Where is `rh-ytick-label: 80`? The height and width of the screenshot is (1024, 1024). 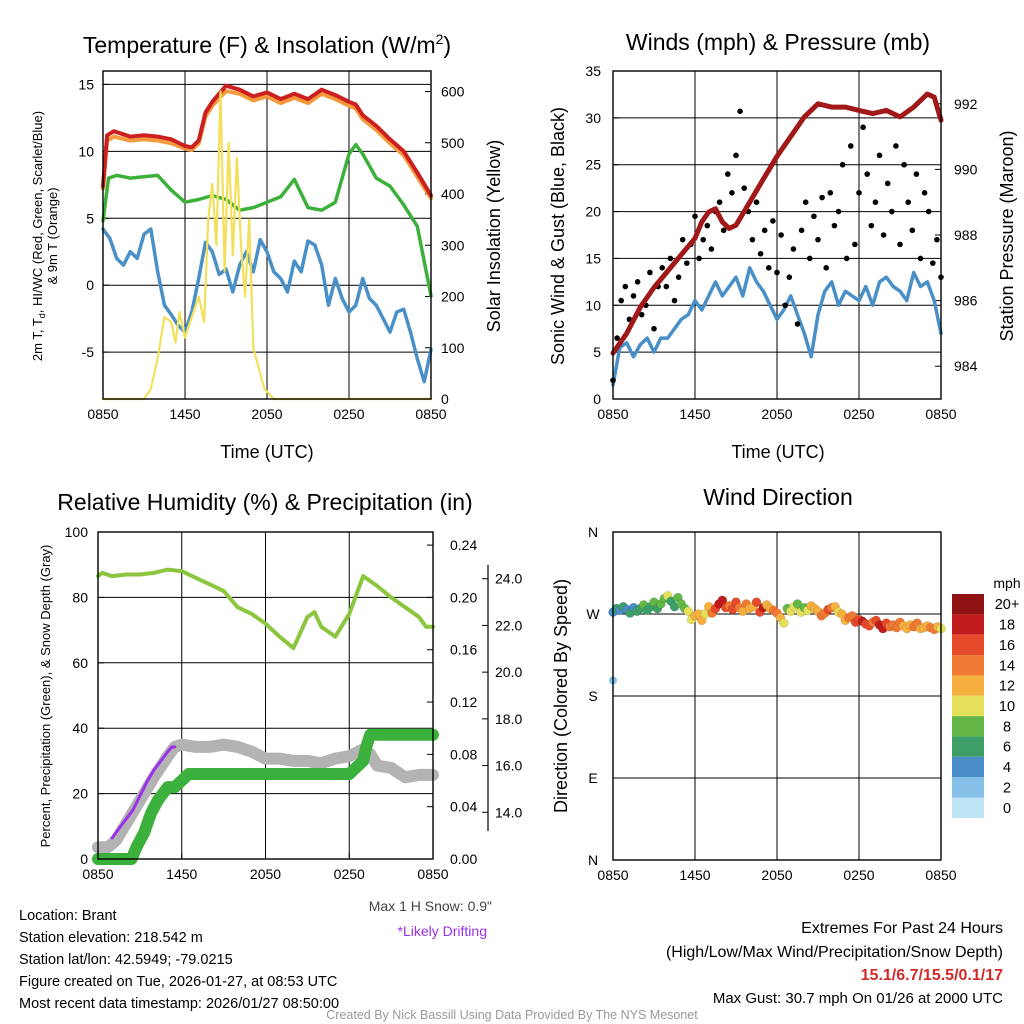 rh-ytick-label: 80 is located at coordinates (80, 597).